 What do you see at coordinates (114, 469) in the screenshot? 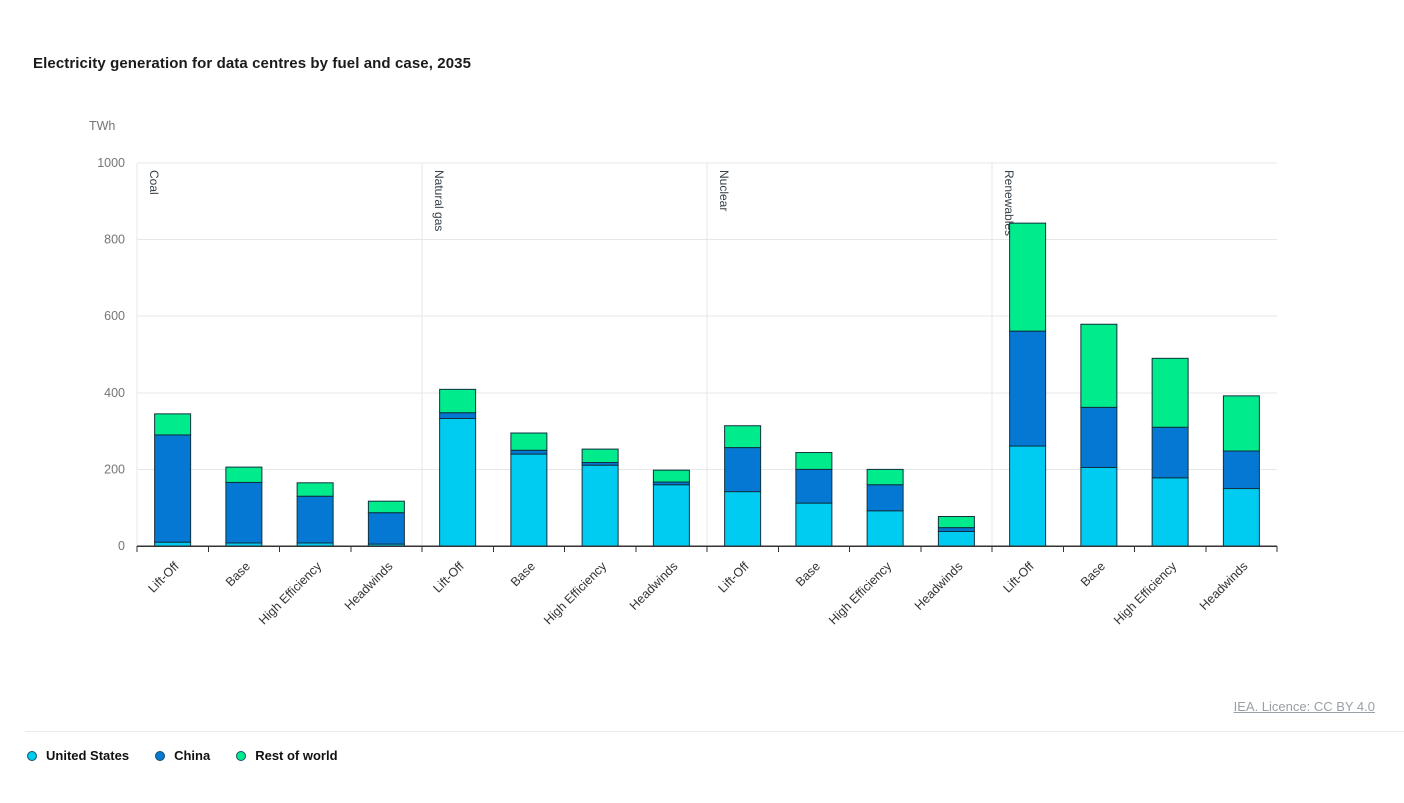
I see `y-axis-tick-label: 200` at bounding box center [114, 469].